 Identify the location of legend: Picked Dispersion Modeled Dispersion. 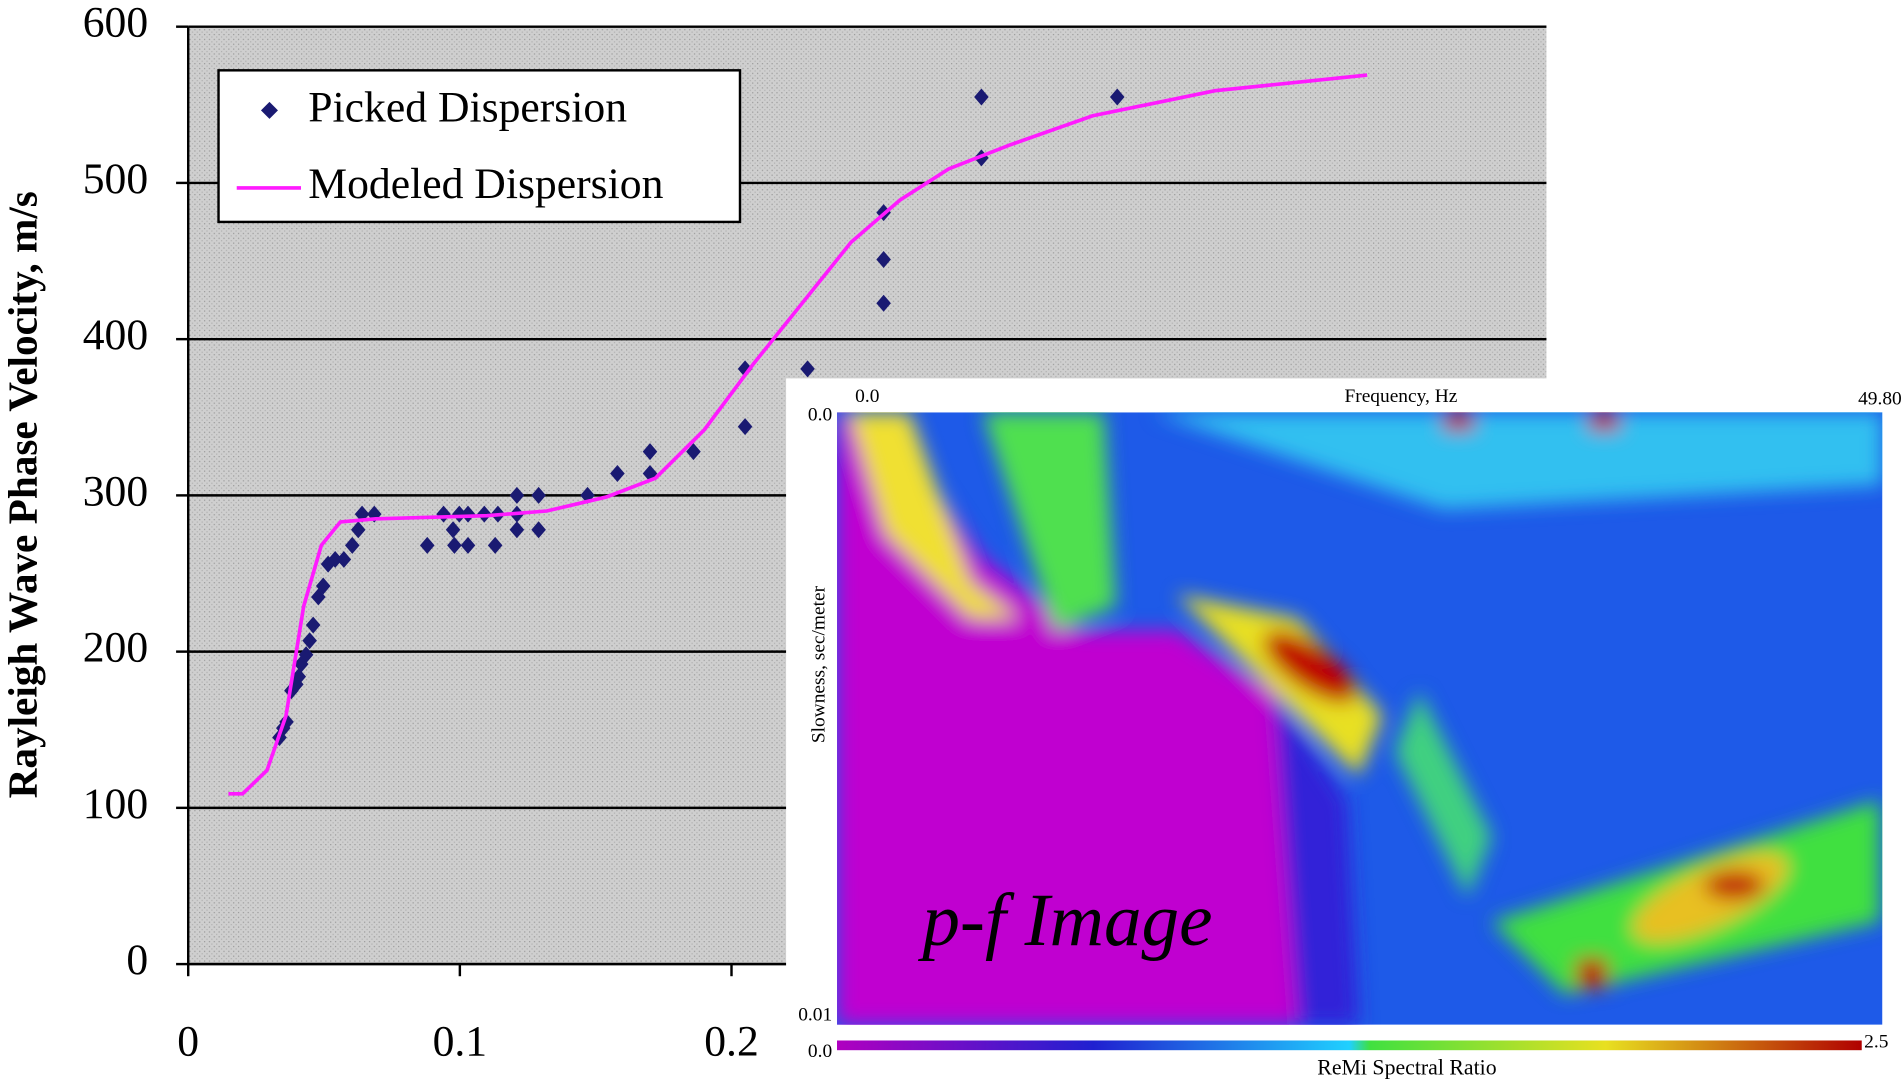
(479, 146).